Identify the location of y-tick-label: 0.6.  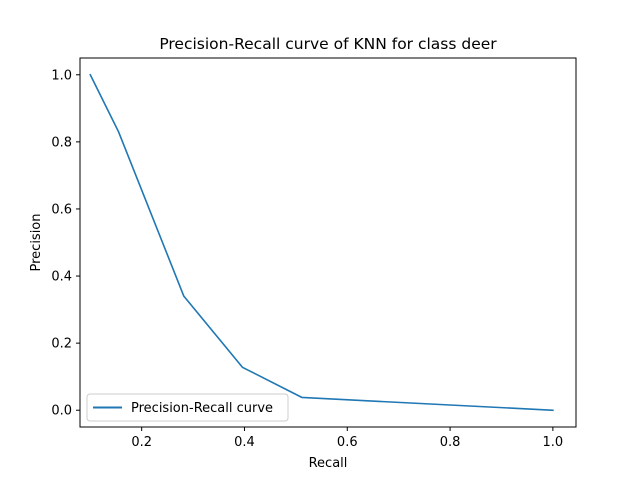
(61, 209).